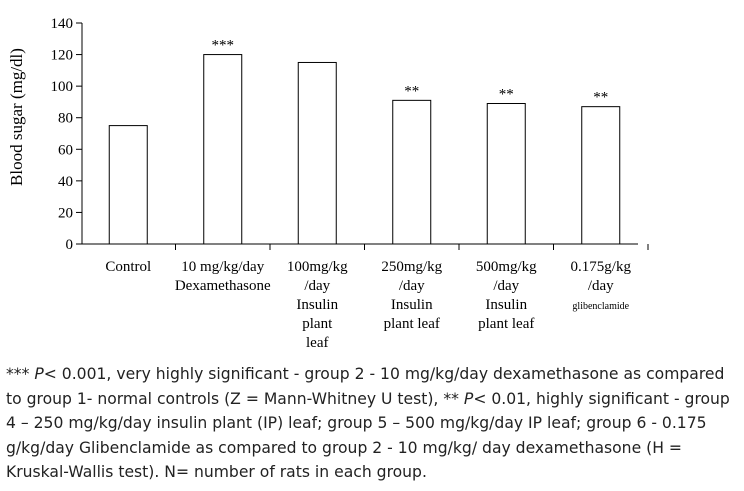 Image resolution: width=744 pixels, height=491 pixels. I want to click on caption-p1-stars: ***, so click(20, 374).